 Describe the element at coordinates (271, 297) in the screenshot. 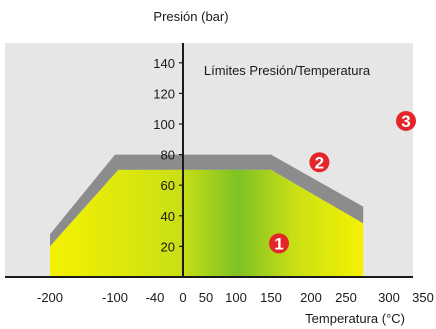

I see `x-tick-label: 150` at that location.